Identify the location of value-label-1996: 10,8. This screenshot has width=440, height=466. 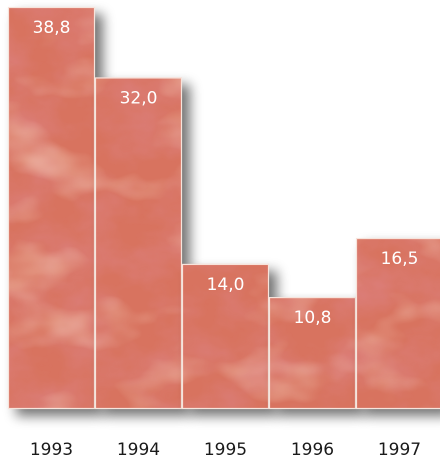
(313, 318).